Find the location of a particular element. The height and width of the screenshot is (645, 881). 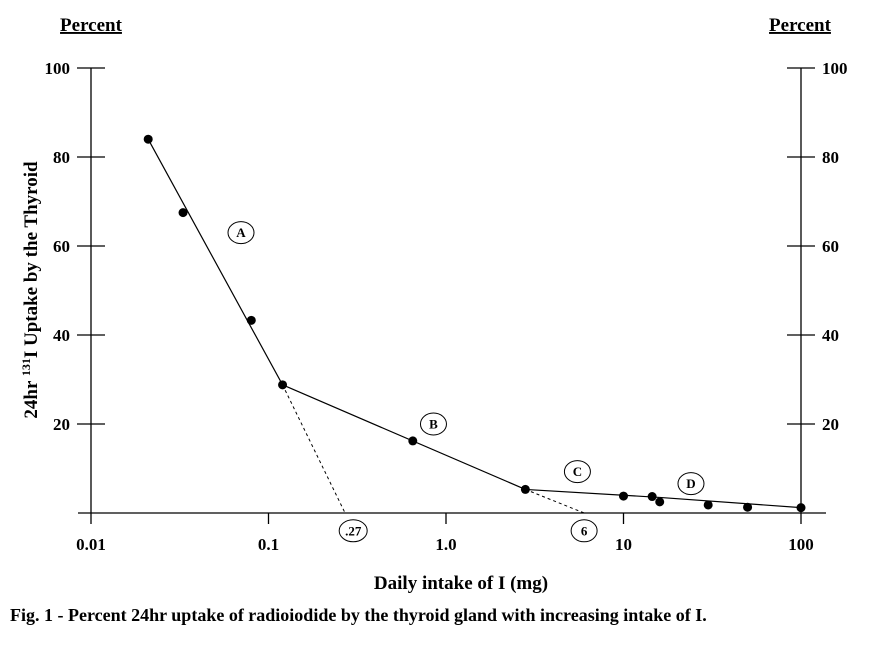

left-percent-header: Percent is located at coordinates (91, 25).